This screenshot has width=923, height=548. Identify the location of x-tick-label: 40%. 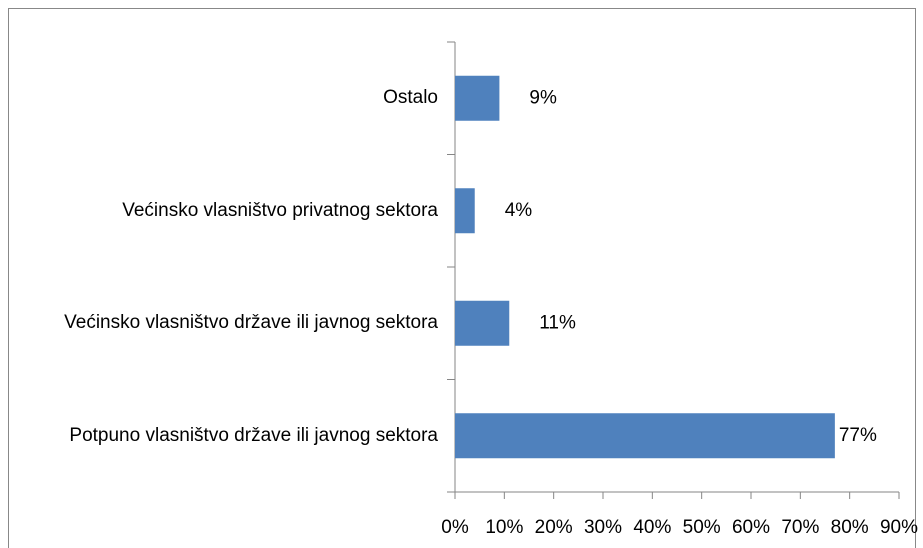
(652, 527).